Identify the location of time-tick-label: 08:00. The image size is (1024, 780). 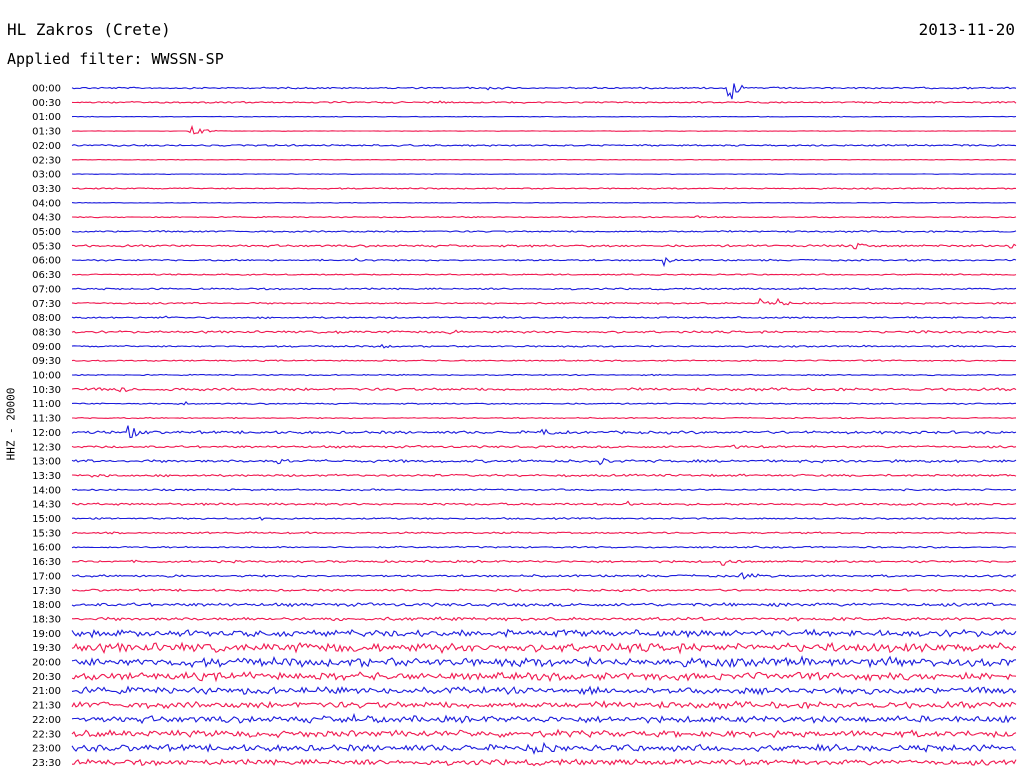
(46, 318).